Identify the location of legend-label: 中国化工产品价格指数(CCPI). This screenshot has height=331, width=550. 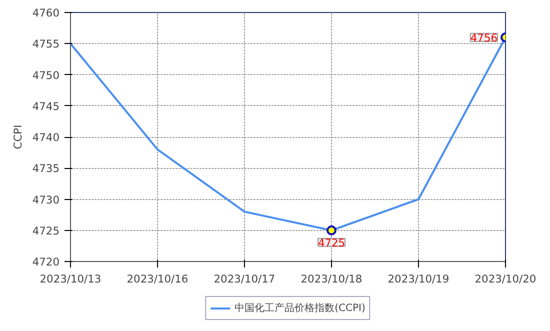
(300, 308).